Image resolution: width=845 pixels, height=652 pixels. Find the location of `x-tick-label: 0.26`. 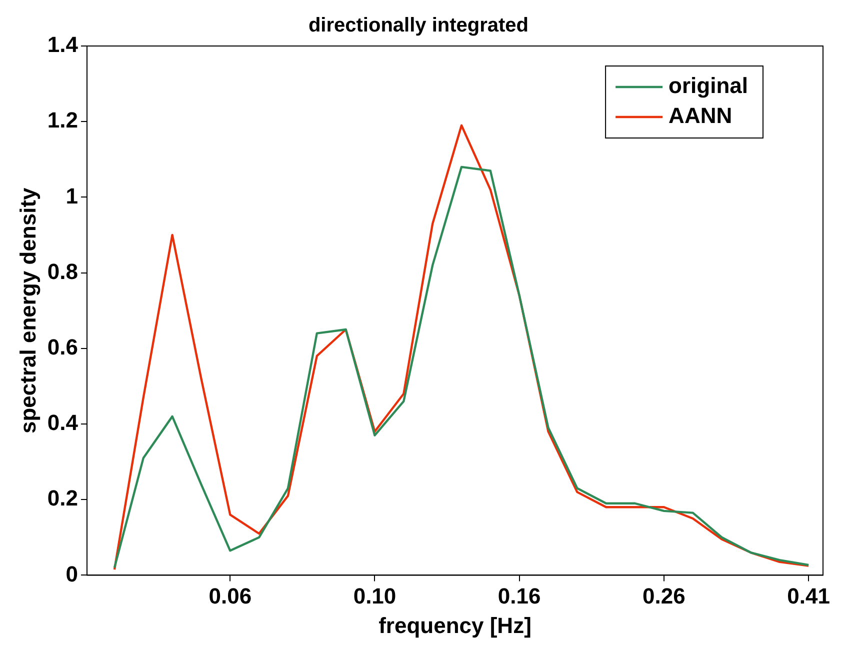

x-tick-label: 0.26 is located at coordinates (664, 595).